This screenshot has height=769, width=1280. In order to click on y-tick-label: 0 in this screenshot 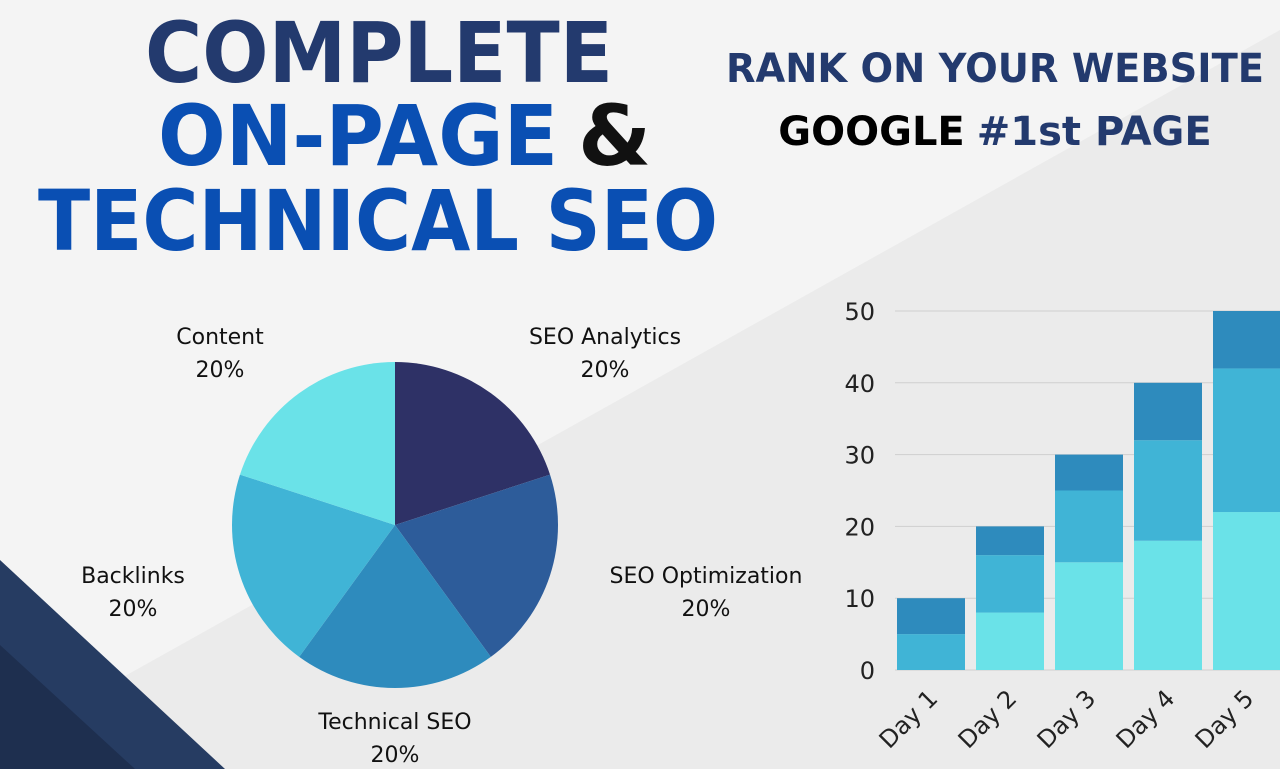, I will do `click(867, 671)`.